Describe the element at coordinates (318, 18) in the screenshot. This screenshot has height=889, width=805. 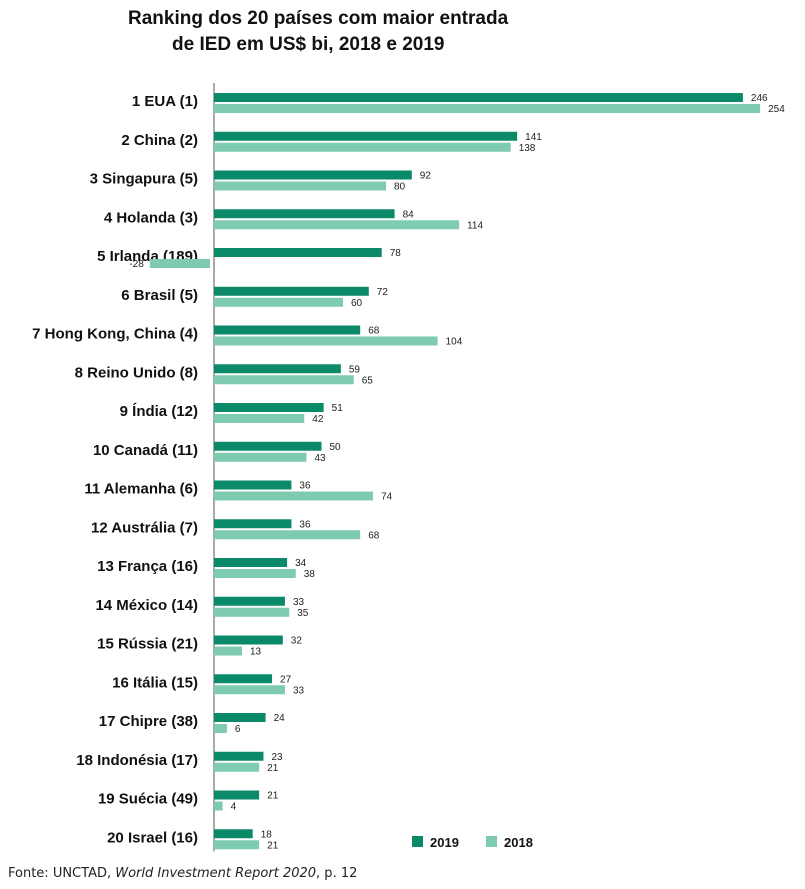
I see `chart-title-line-1: Ranking dos 20 países com maior entrada` at that location.